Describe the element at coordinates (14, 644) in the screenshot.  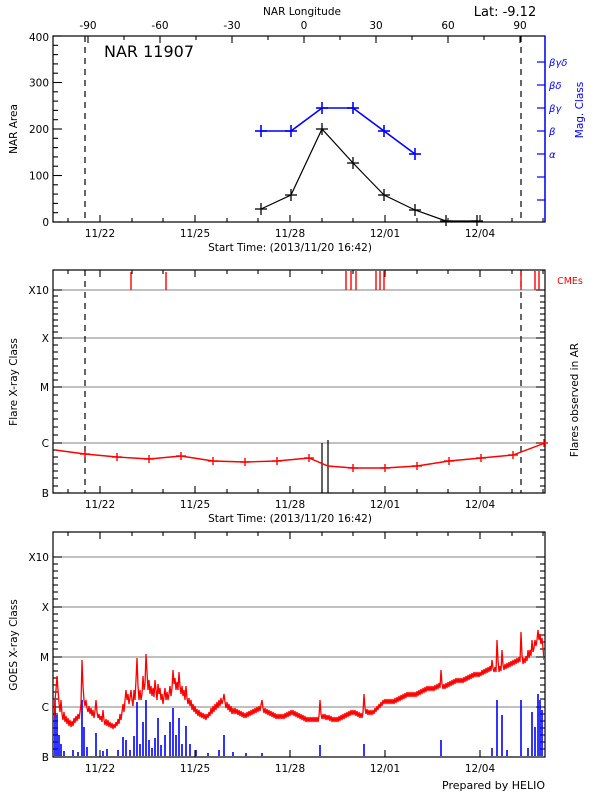
I see `panel3-y-axis-label: GOES X-ray Class` at that location.